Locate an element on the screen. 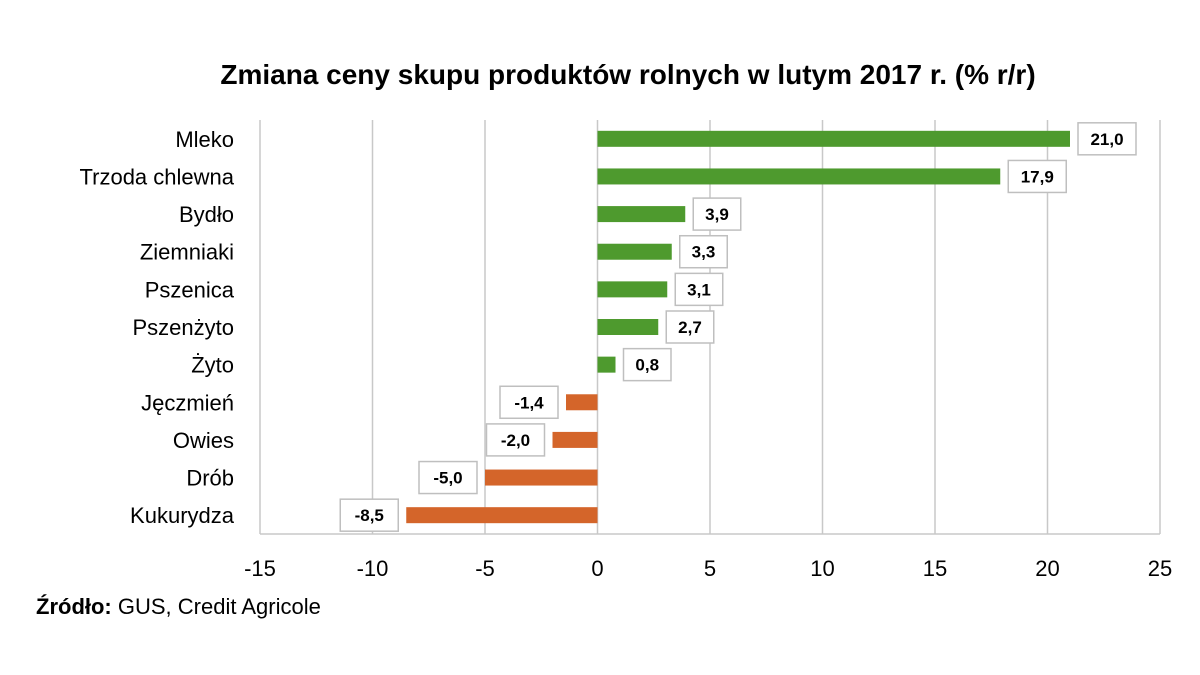 The image size is (1200, 675). data-label-text: -2,0 is located at coordinates (515, 440).